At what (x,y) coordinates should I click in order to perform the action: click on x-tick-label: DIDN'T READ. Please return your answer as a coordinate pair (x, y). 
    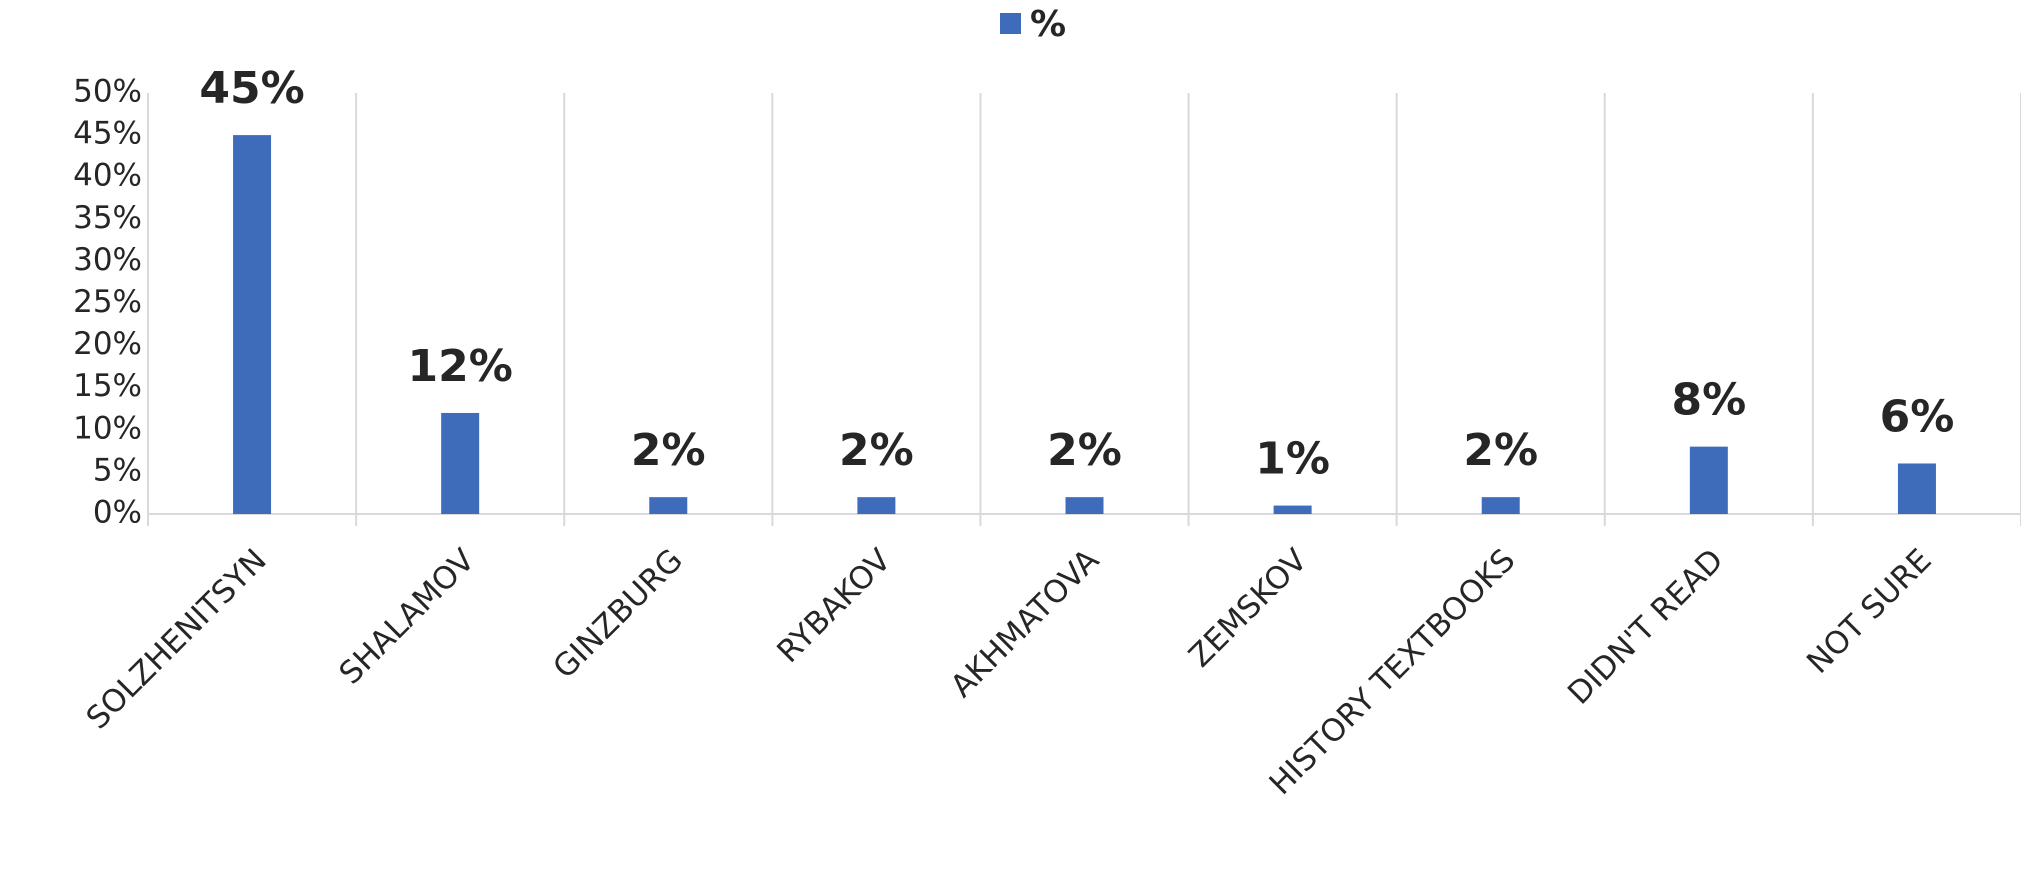
    Looking at the image, I should click on (1645, 626).